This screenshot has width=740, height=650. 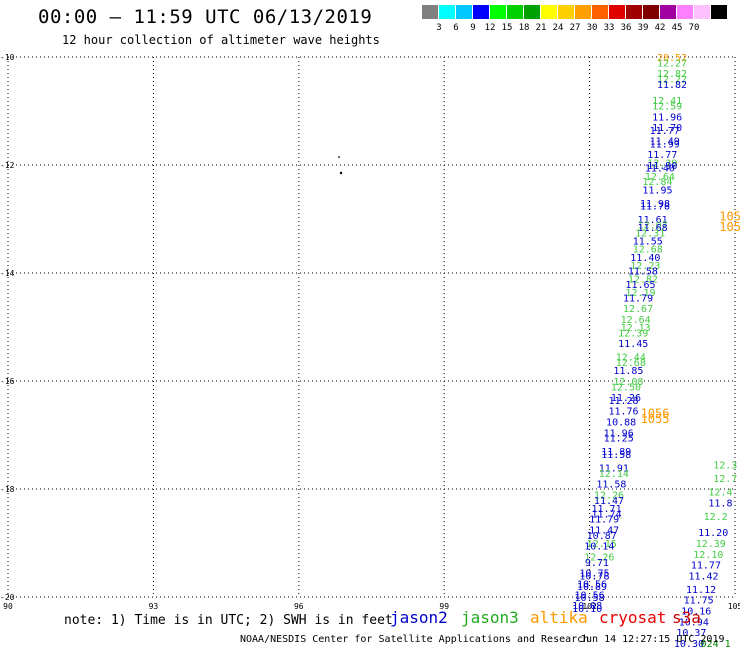 What do you see at coordinates (558, 28) in the screenshot?
I see `scale-label: 24` at bounding box center [558, 28].